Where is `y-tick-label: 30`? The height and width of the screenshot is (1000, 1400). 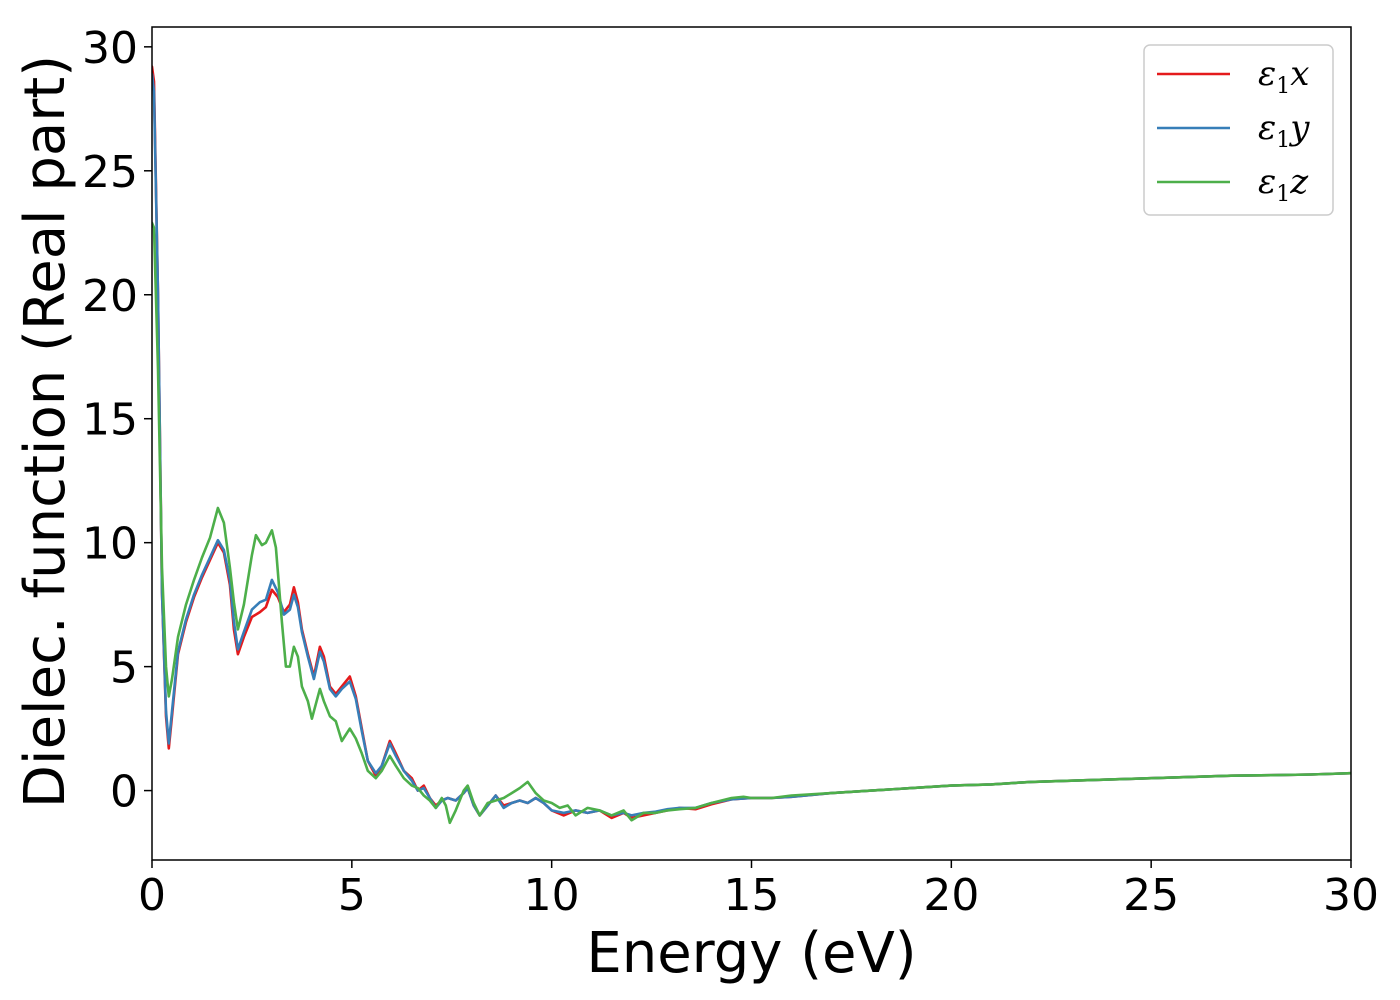
y-tick-label: 30 is located at coordinates (110, 48).